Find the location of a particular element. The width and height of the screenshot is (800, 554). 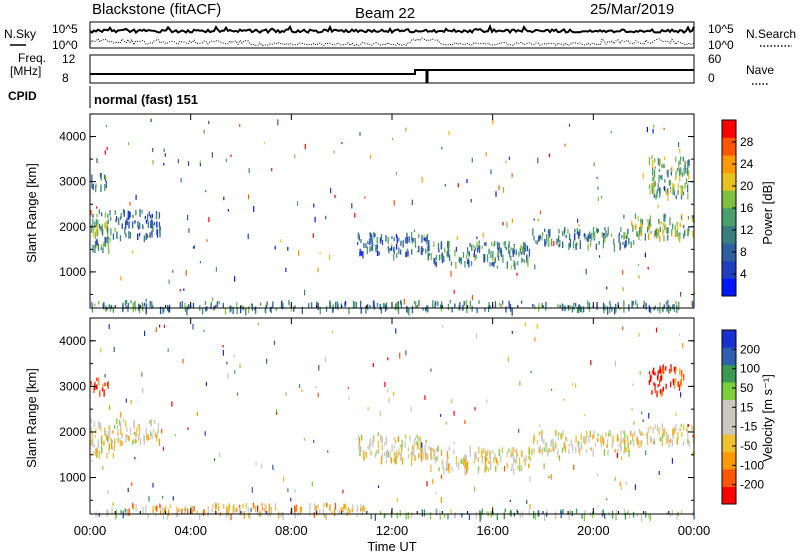

nsky-trace is located at coordinates (392, 29).